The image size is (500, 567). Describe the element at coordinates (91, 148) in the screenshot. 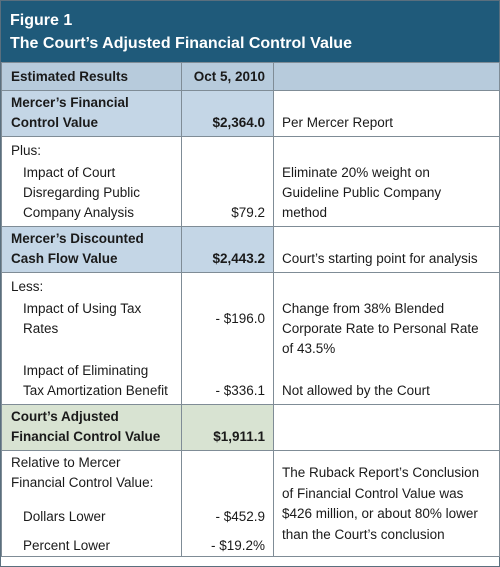

I see `plus-label: Plus:` at that location.